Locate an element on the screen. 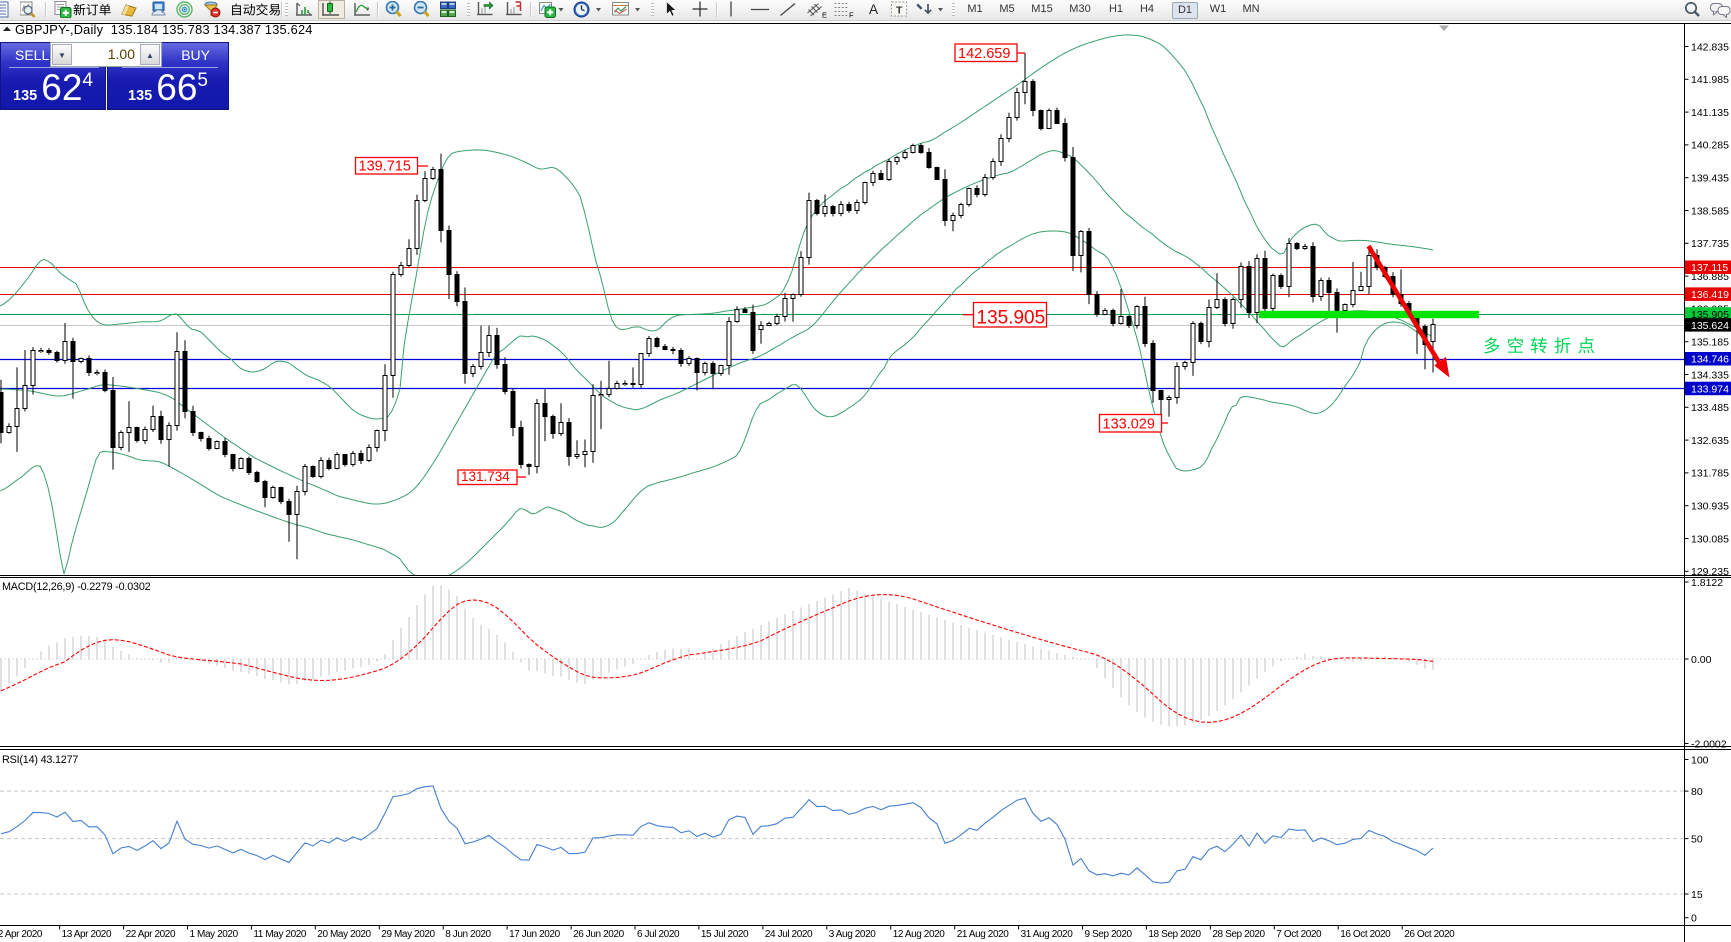  svg-text: 31 Aug 2020 is located at coordinates (1047, 934).